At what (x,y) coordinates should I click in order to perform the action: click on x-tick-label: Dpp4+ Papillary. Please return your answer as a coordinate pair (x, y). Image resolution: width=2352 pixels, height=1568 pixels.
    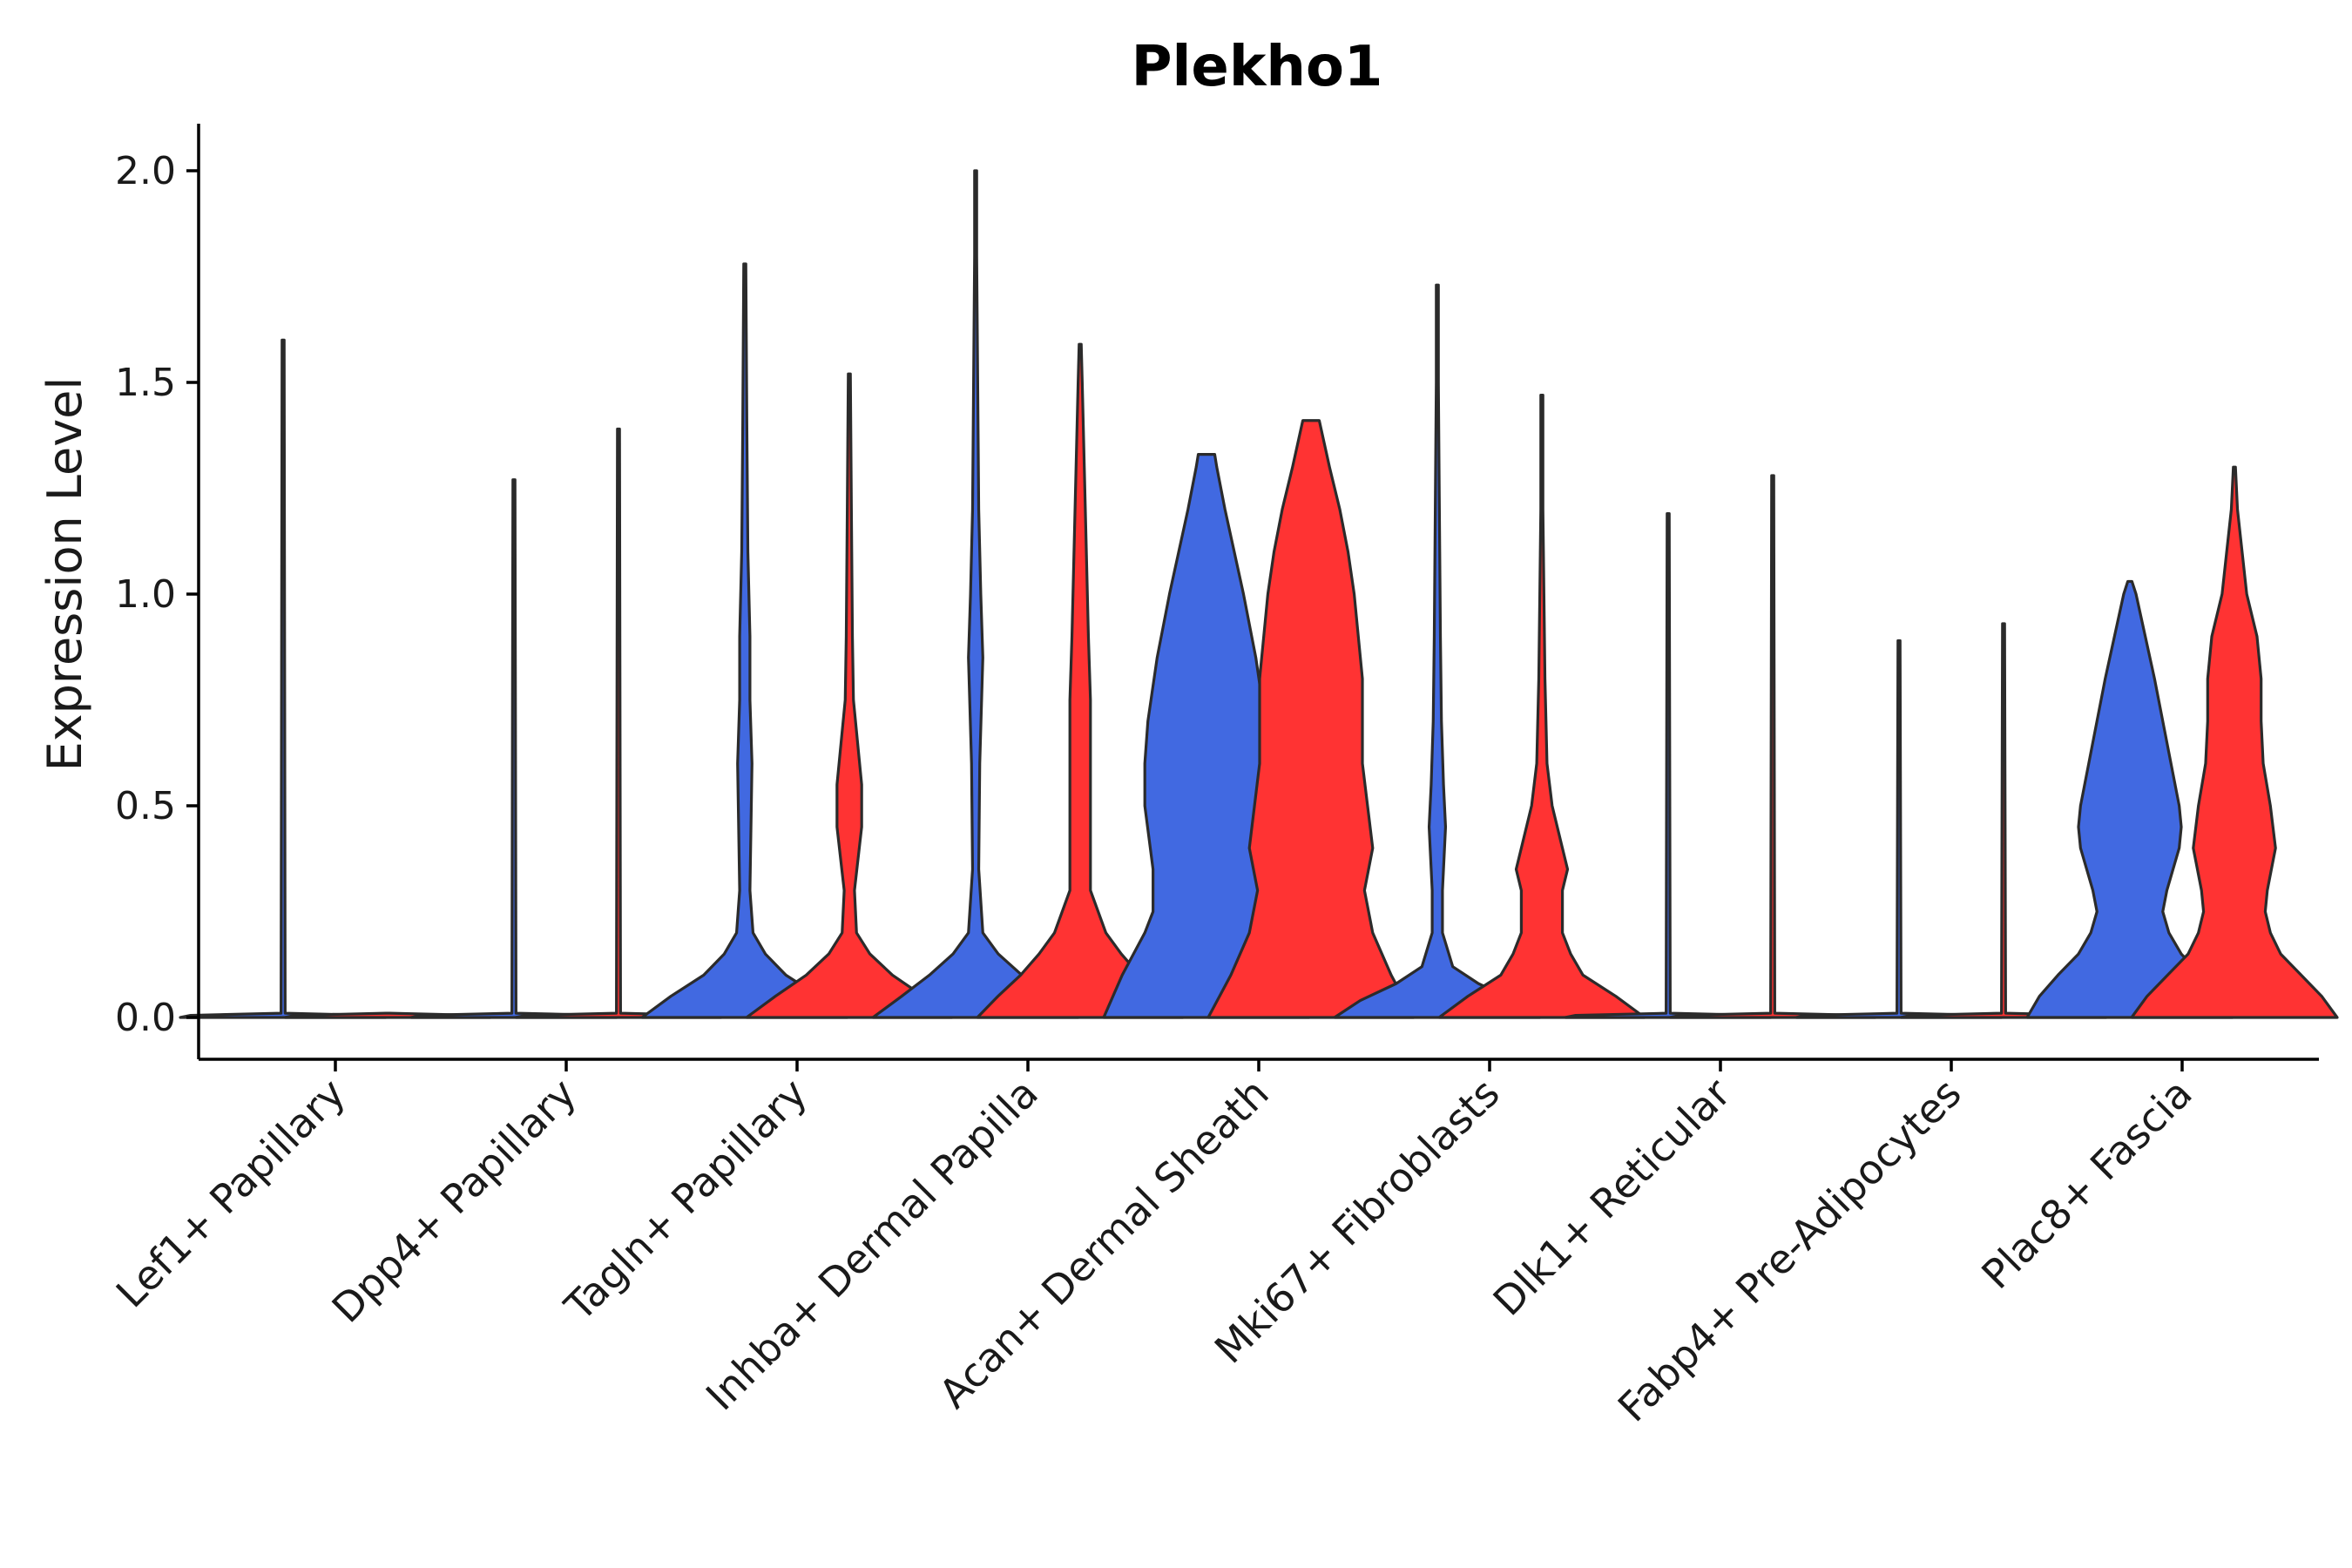
    Looking at the image, I should click on (454, 1201).